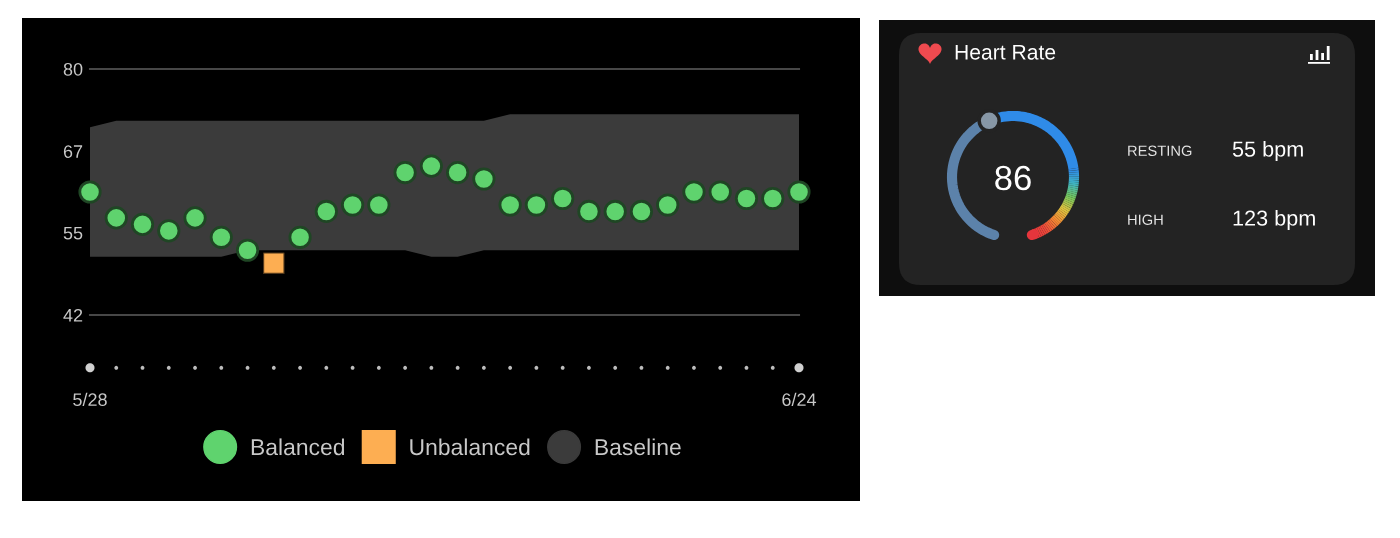 The image size is (1400, 538). I want to click on text: 86, so click(1013, 178).